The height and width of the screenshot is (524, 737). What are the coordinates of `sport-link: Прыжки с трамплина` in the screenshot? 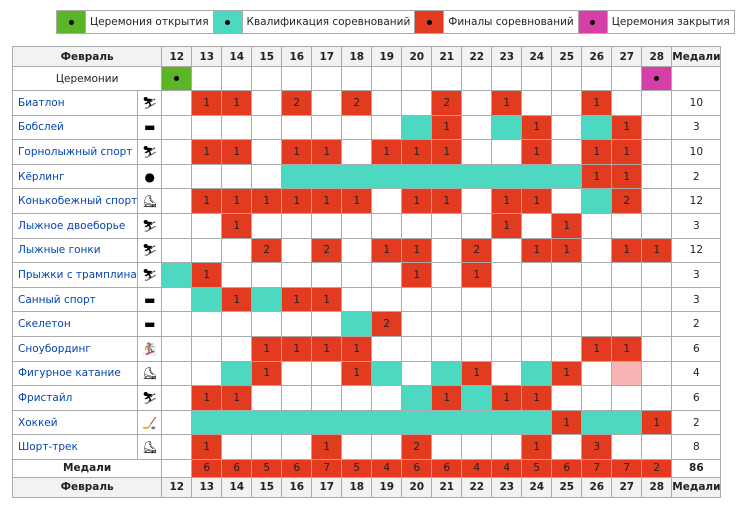 It's located at (75, 275).